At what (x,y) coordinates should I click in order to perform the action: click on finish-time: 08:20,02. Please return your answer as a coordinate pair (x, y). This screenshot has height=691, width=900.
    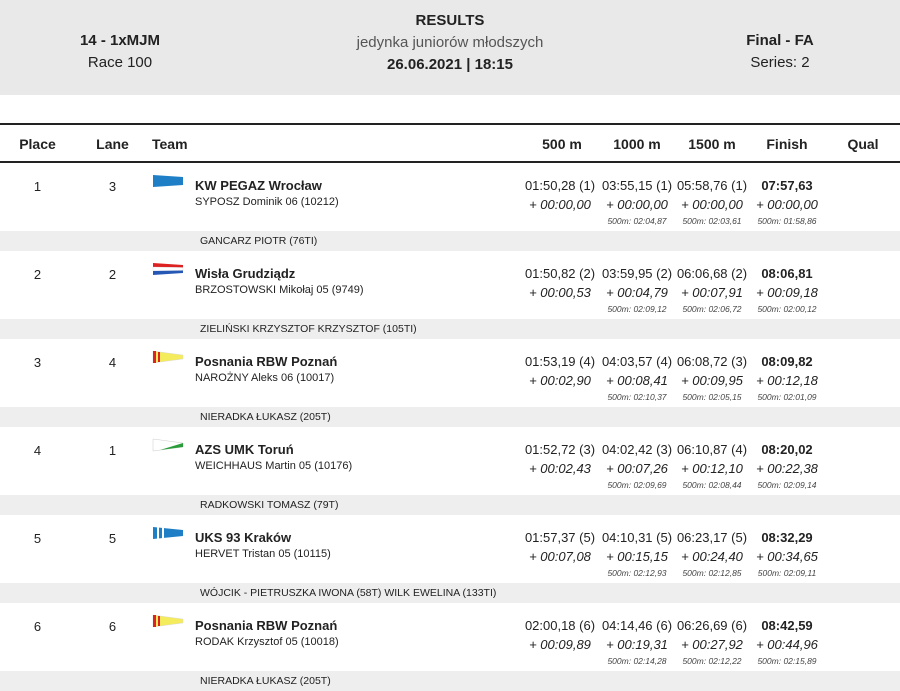
    Looking at the image, I should click on (787, 449).